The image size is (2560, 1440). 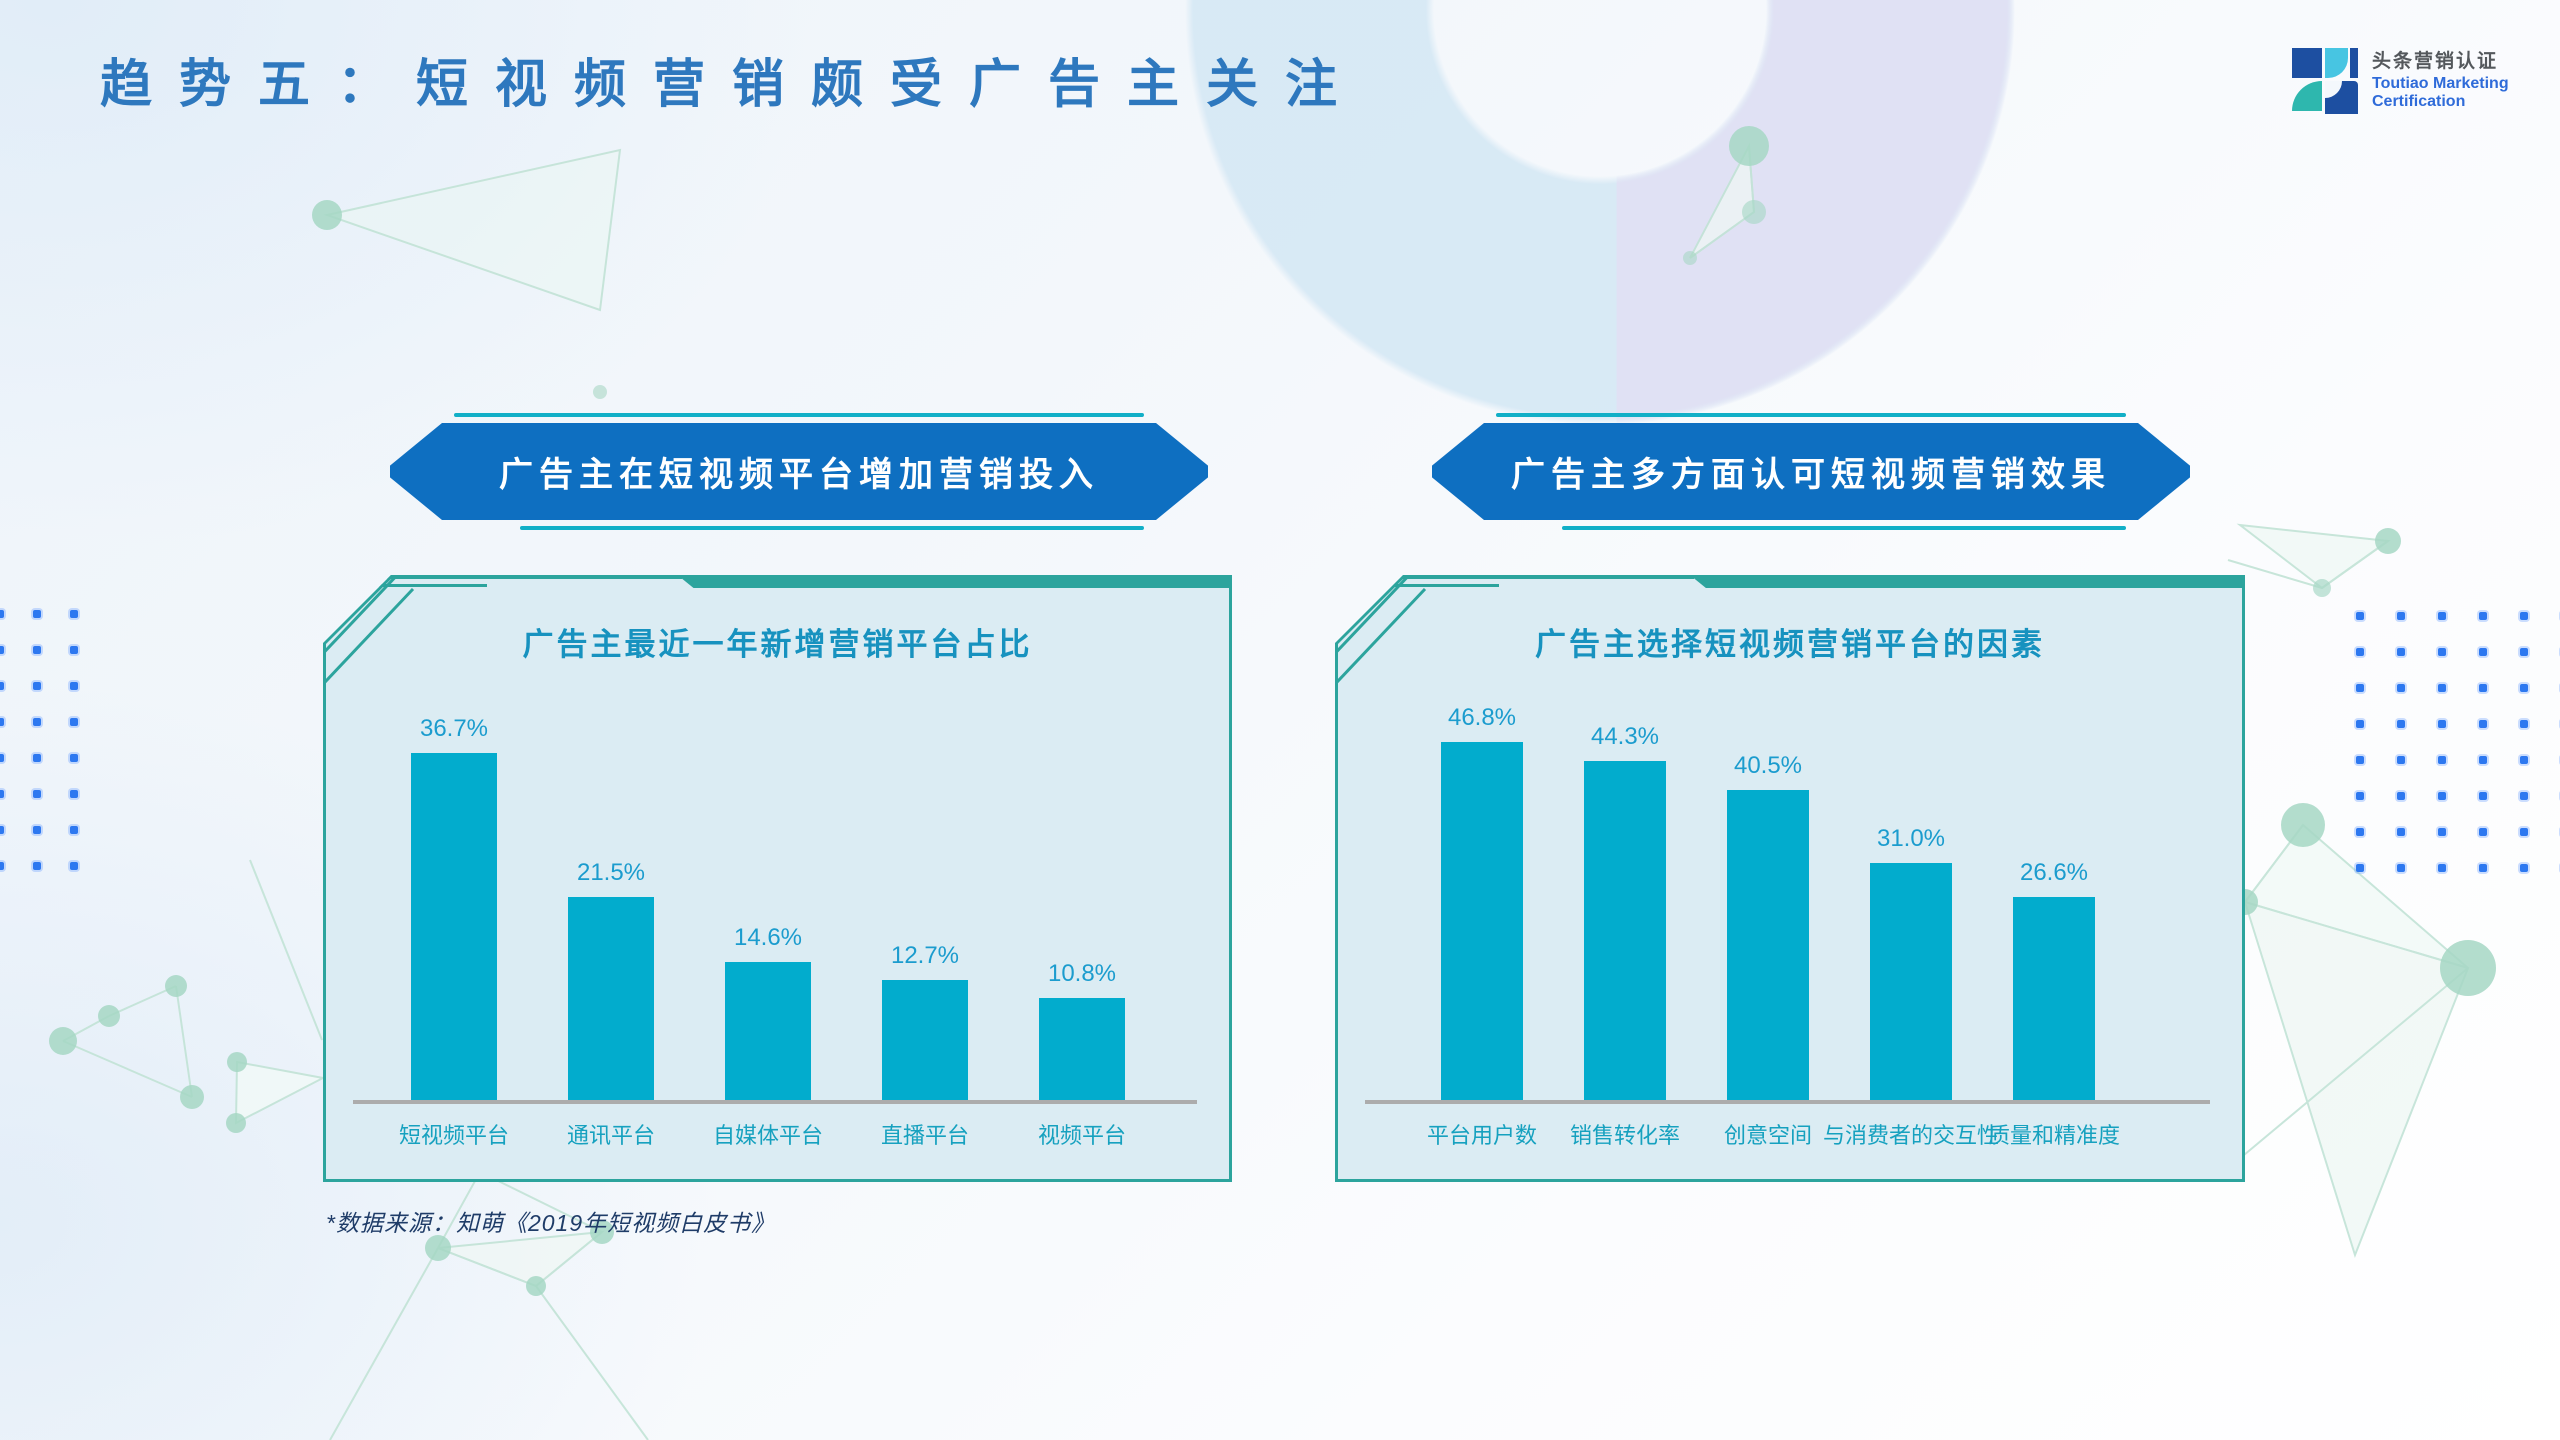 What do you see at coordinates (1768, 765) in the screenshot?
I see `bar-value-label: 40.5%` at bounding box center [1768, 765].